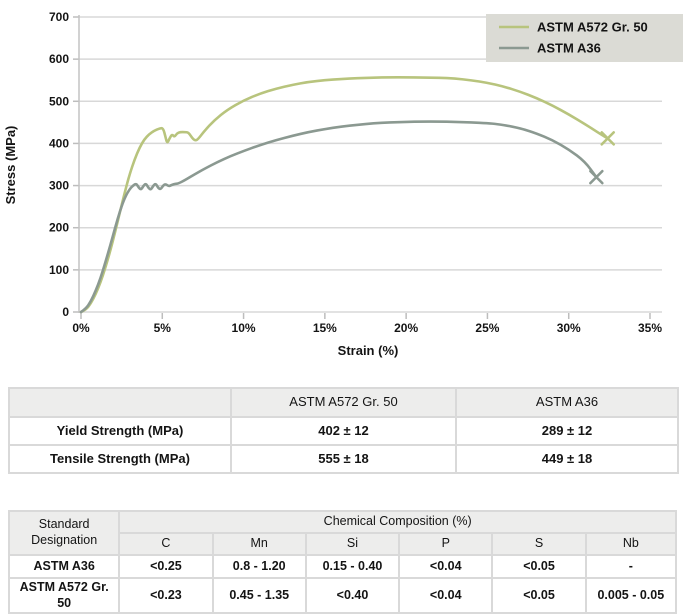 This screenshot has height=615, width=685. Describe the element at coordinates (569, 48) in the screenshot. I see `legend-label: ASTM A36` at that location.